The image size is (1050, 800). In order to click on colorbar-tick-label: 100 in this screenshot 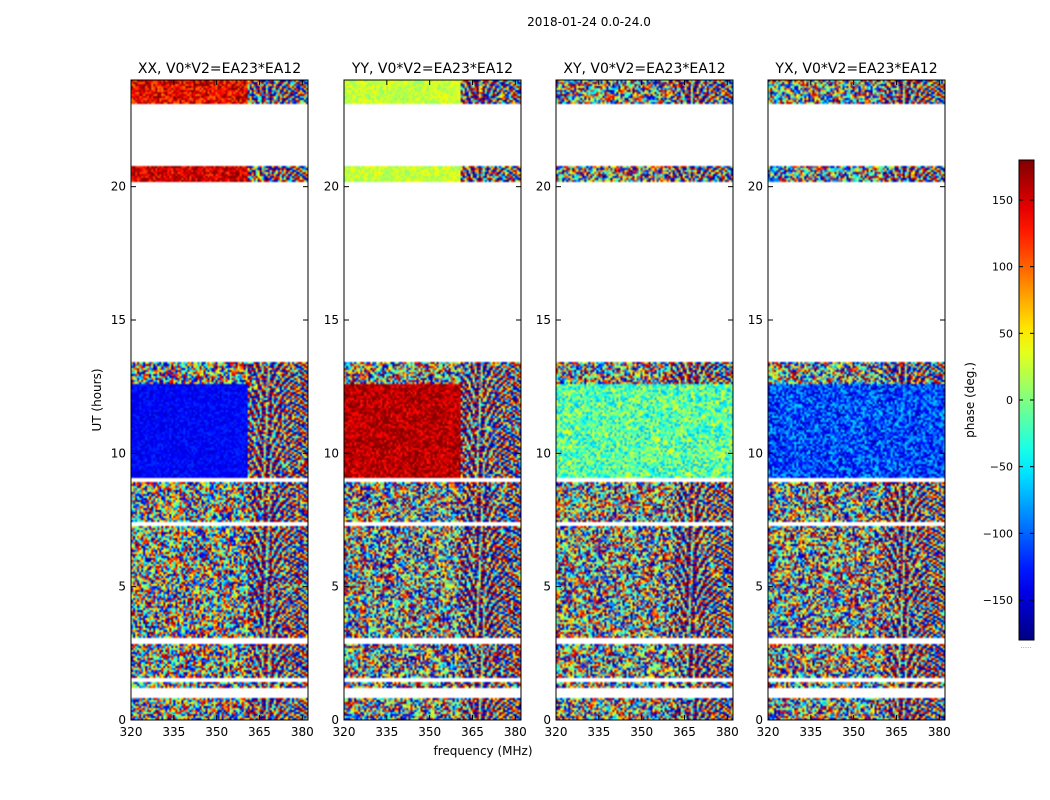, I will do `click(1002, 267)`.